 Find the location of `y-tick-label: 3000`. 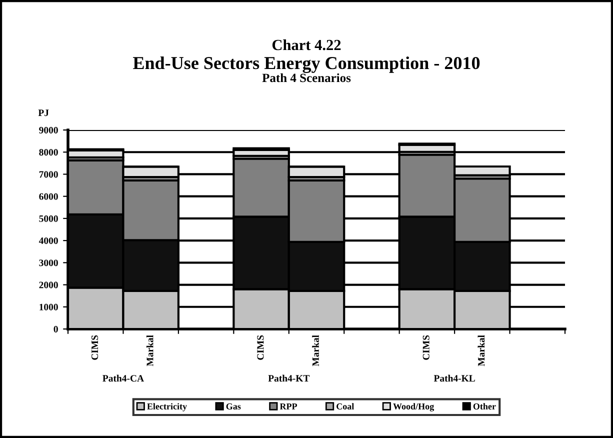

y-tick-label: 3000 is located at coordinates (48, 263).